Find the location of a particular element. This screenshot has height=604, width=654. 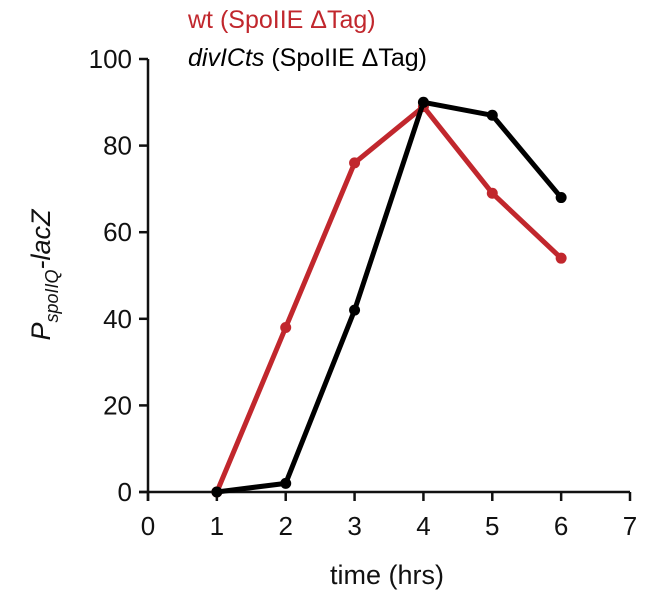

x-tick-label: 4 is located at coordinates (423, 526).